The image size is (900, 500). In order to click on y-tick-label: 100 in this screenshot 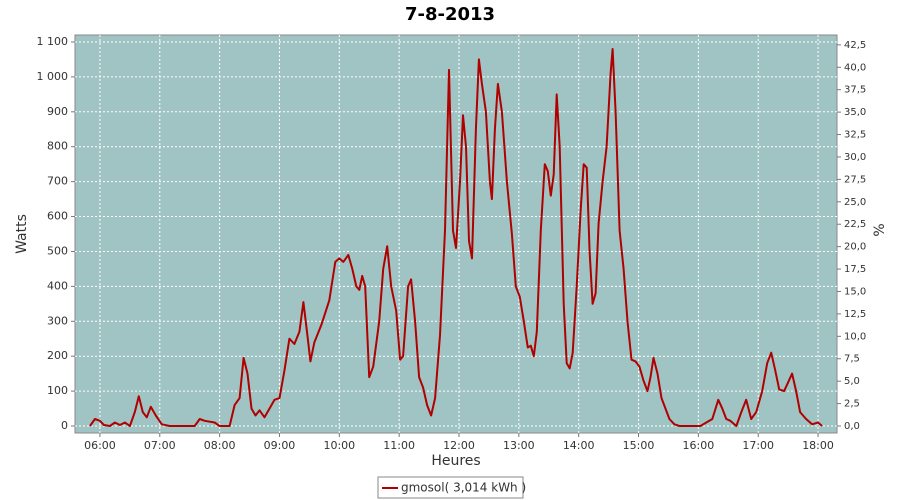, I will do `click(57, 390)`.